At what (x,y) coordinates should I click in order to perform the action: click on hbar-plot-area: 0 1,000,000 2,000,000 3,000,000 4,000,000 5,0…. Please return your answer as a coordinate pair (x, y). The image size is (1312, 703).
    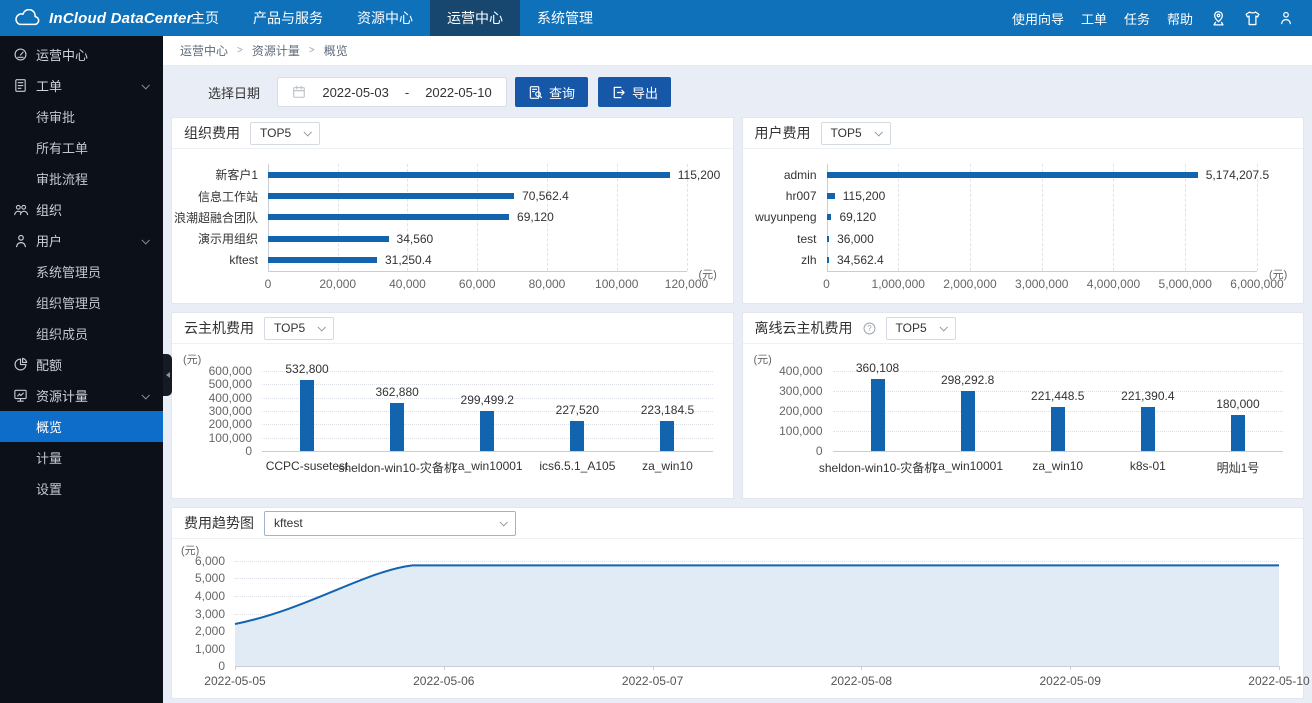
    Looking at the image, I should click on (1021, 227).